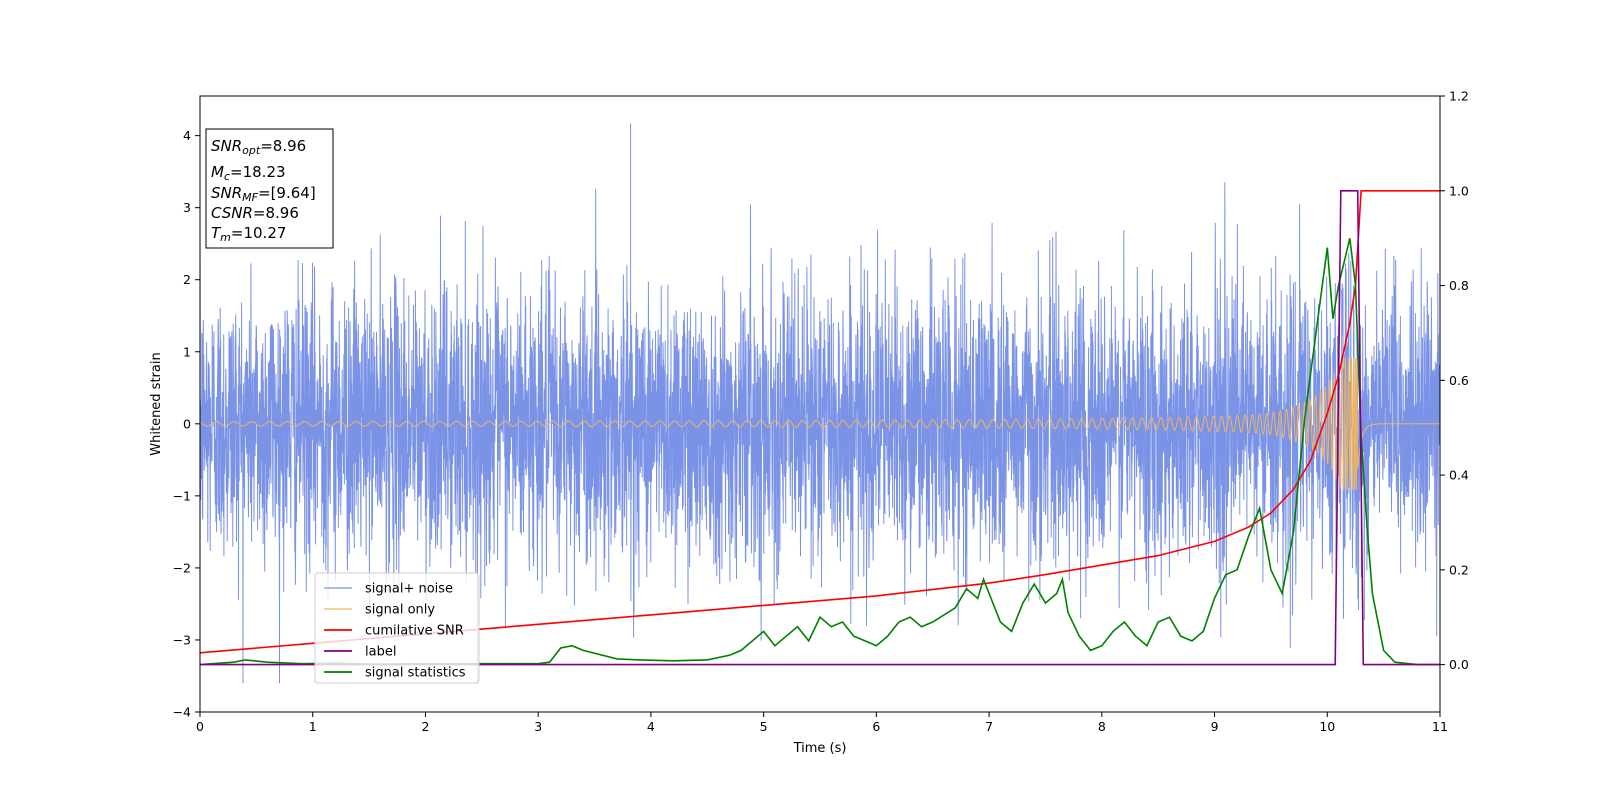  I want to click on x-tick-label: 9, so click(1215, 726).